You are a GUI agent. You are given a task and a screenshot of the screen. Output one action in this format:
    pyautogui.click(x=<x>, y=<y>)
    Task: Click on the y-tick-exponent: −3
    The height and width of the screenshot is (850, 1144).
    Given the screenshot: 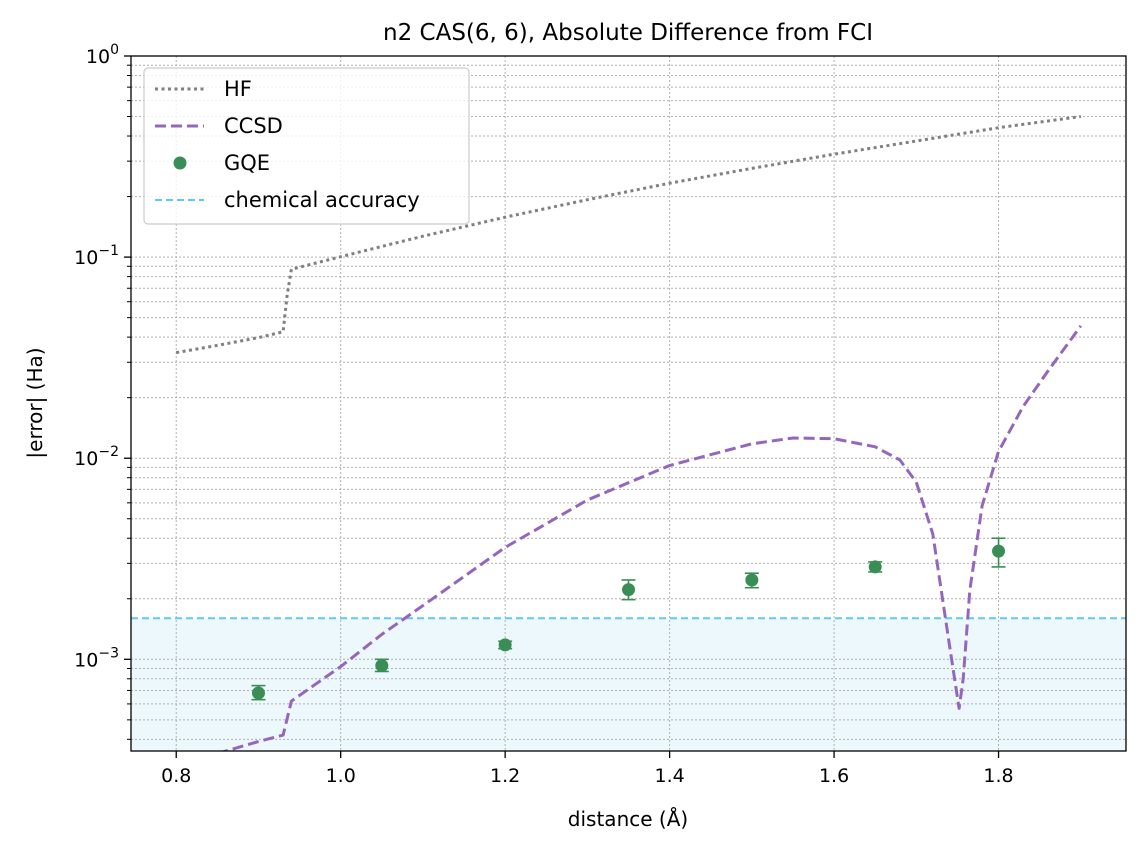 What is the action you would take?
    pyautogui.click(x=108, y=653)
    